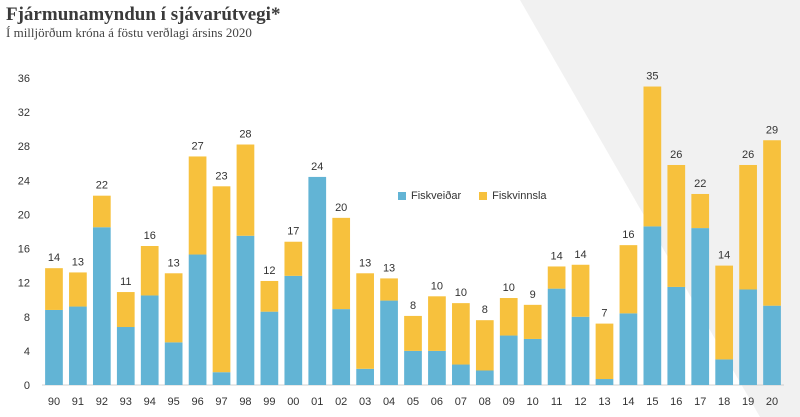  I want to click on total-label: 8, so click(413, 306).